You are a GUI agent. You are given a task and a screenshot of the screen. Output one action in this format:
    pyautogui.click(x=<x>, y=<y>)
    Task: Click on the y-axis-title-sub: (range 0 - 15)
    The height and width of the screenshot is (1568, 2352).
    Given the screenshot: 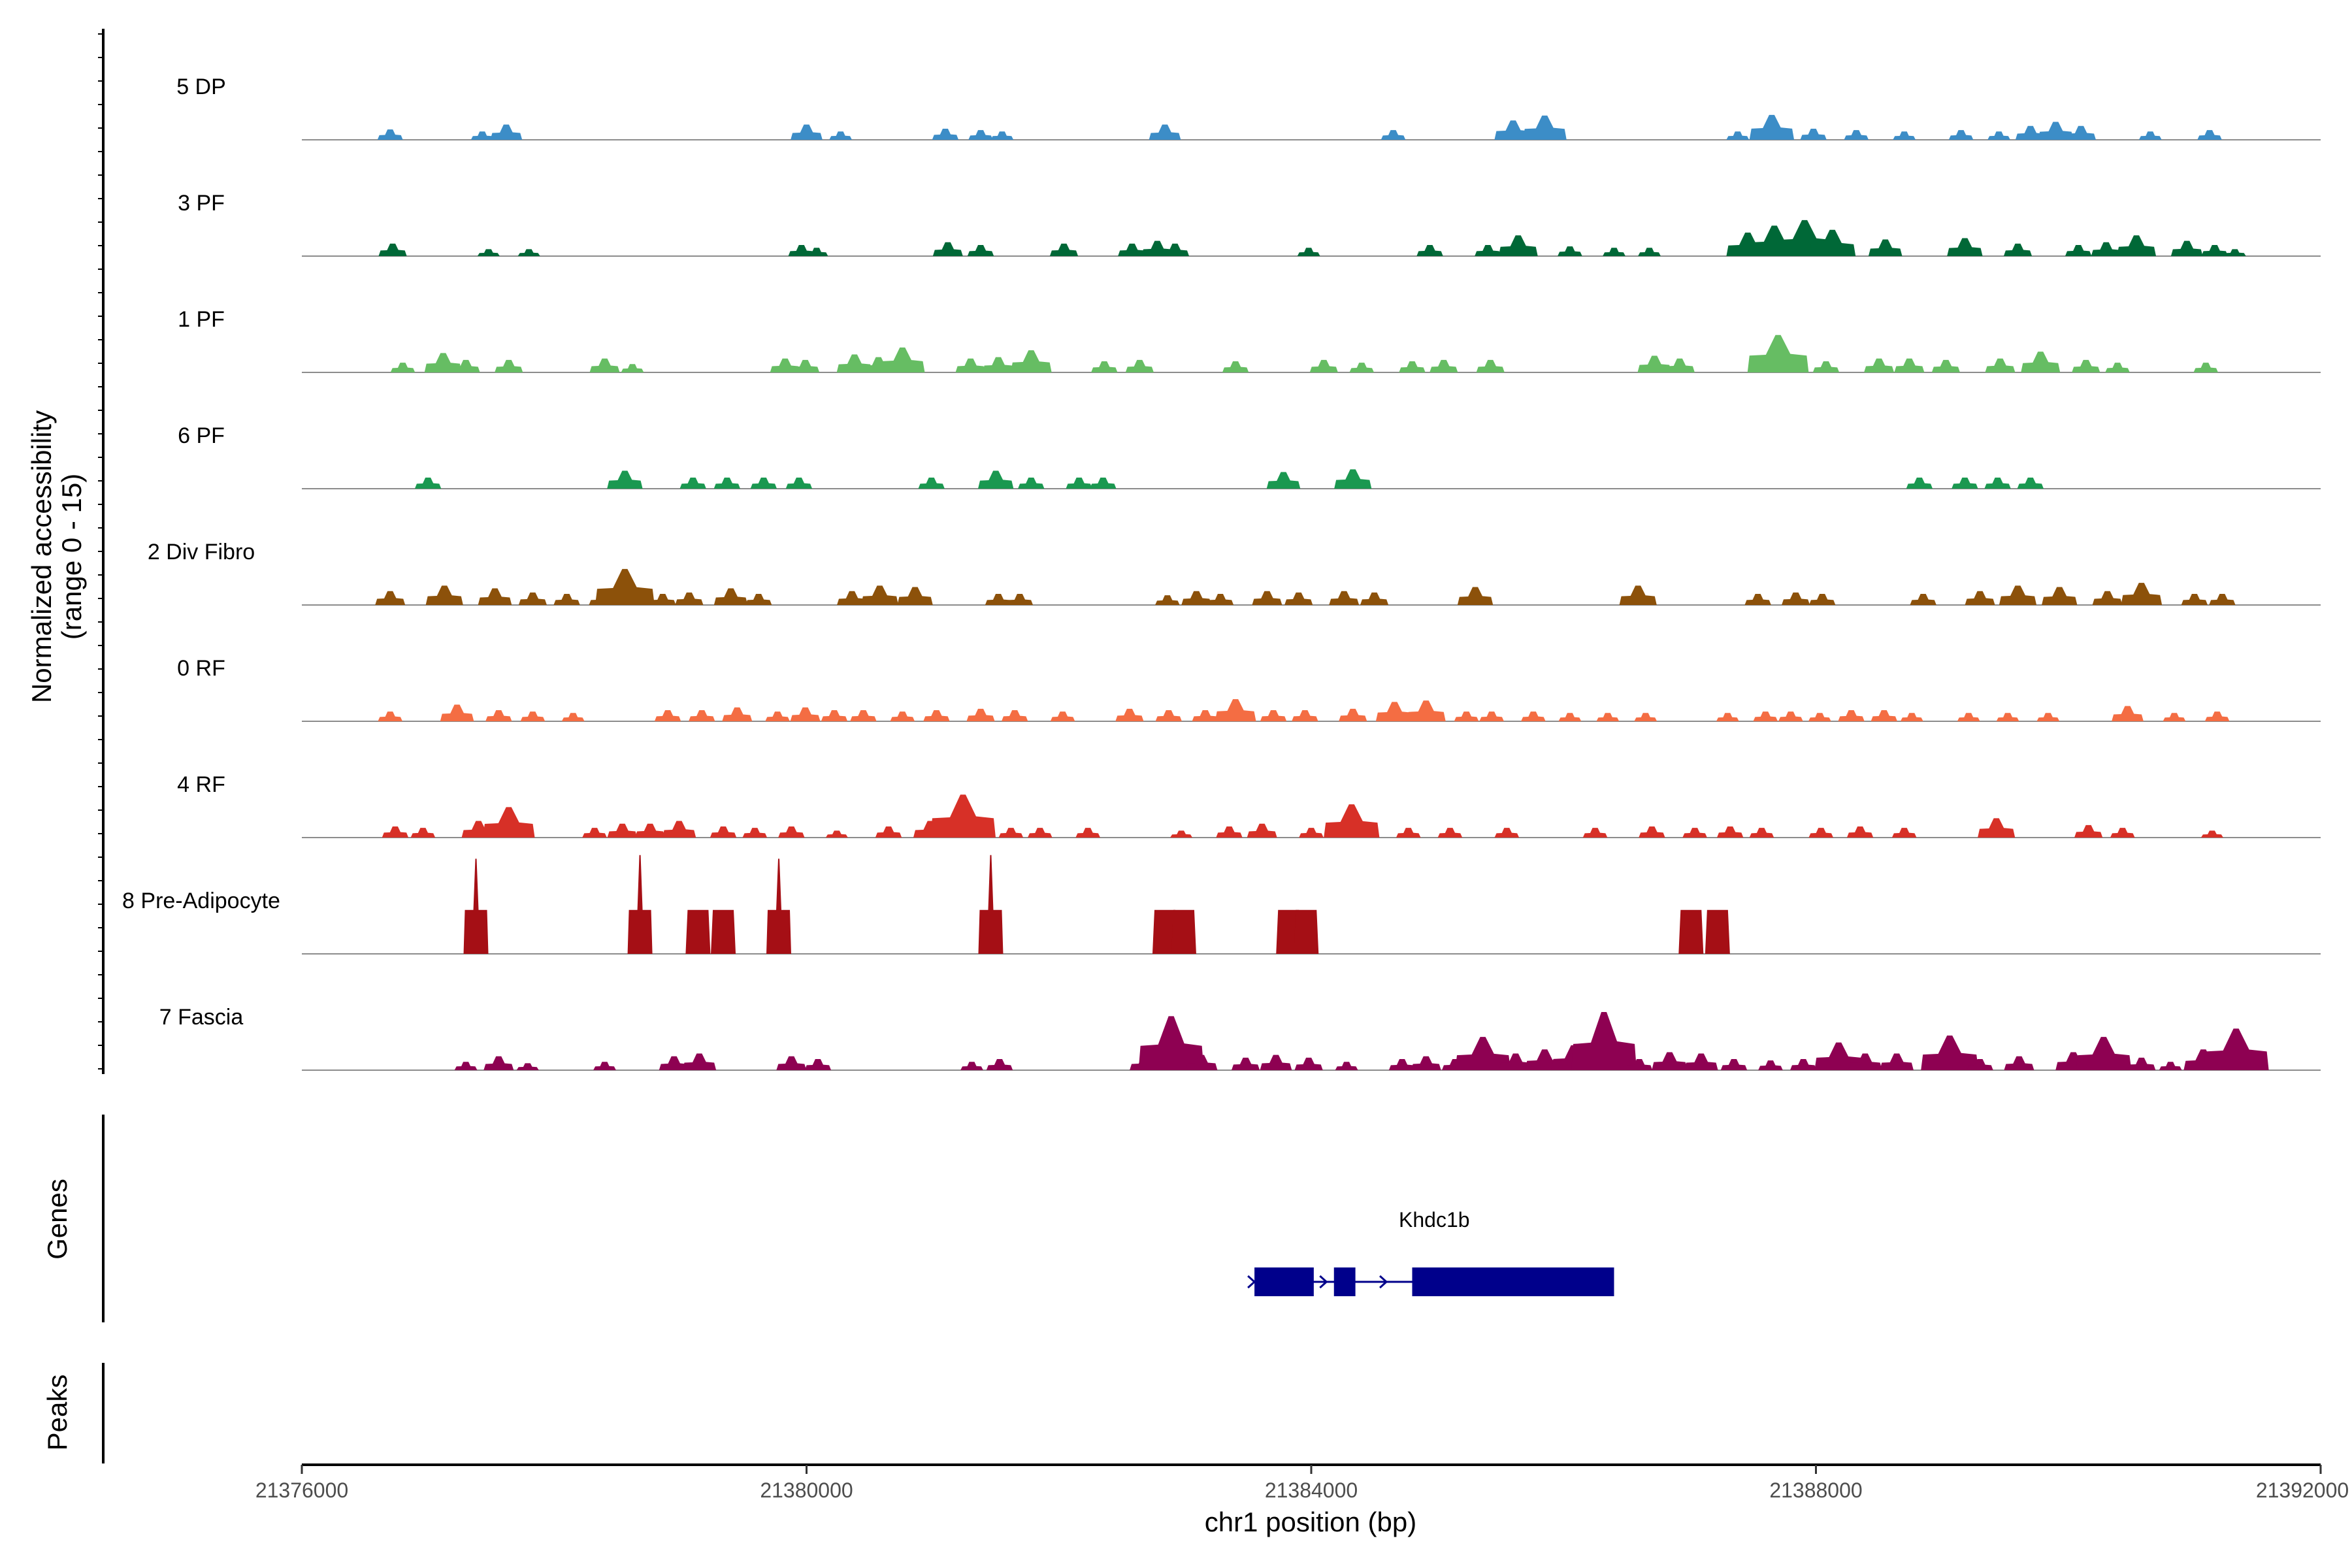 What is the action you would take?
    pyautogui.click(x=71, y=557)
    